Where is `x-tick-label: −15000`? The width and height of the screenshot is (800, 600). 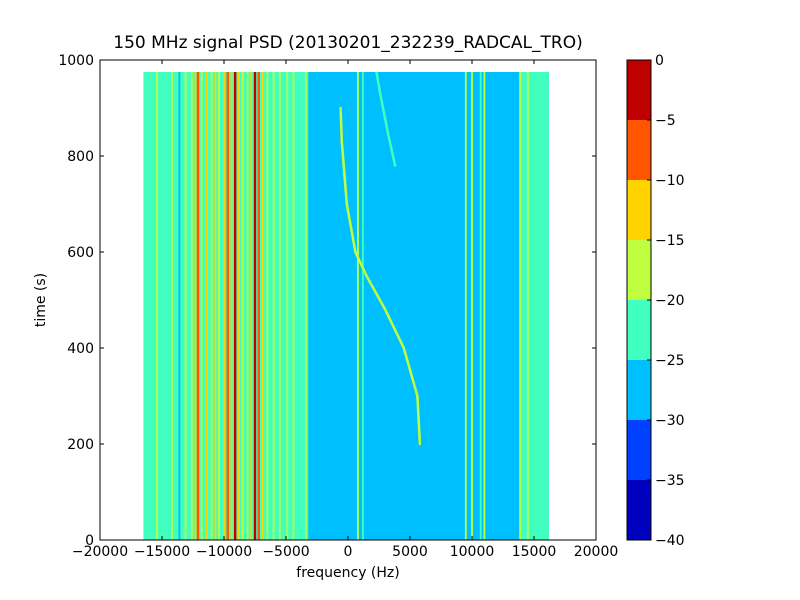 x-tick-label: −15000 is located at coordinates (162, 552).